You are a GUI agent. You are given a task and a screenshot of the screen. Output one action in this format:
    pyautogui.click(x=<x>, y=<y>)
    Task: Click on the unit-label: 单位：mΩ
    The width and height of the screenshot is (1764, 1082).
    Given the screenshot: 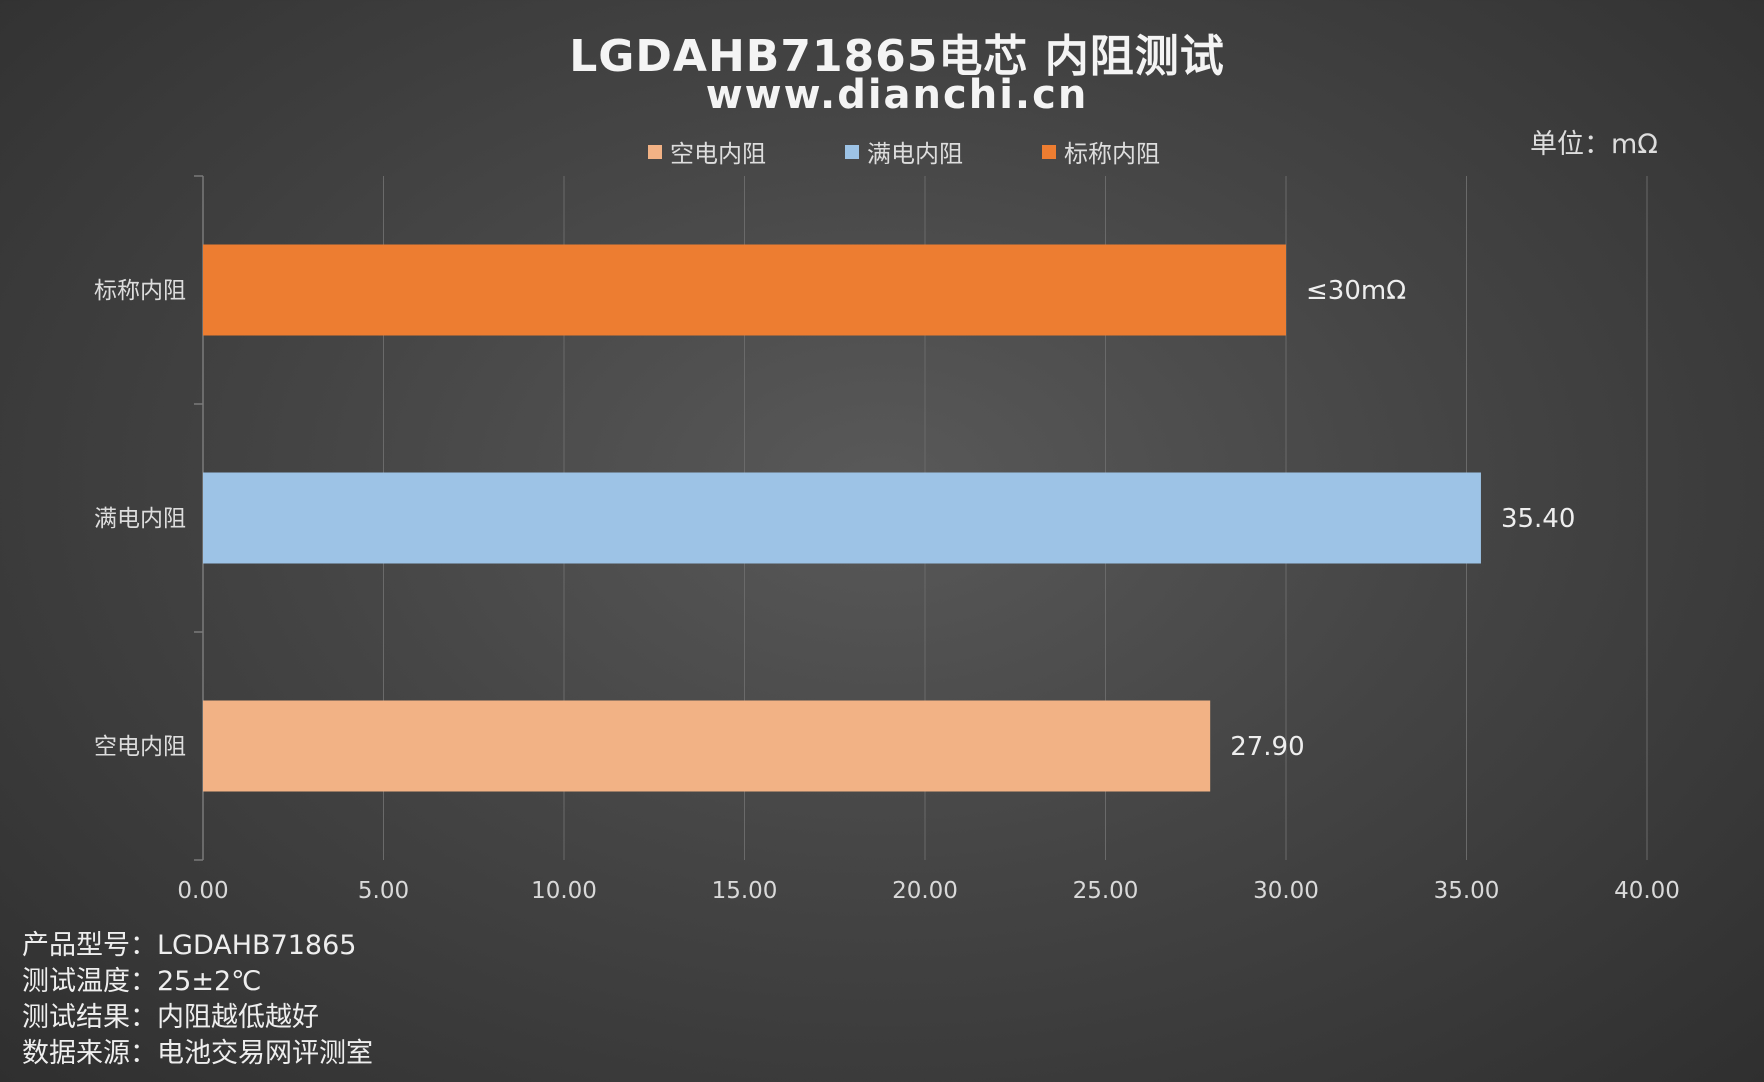 What is the action you would take?
    pyautogui.click(x=1594, y=144)
    